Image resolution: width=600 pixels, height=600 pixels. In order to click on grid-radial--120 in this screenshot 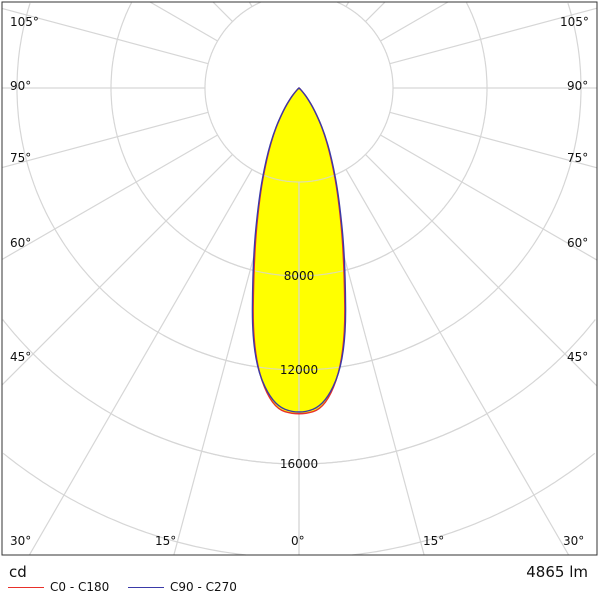, I will do `click(183, 21)`.